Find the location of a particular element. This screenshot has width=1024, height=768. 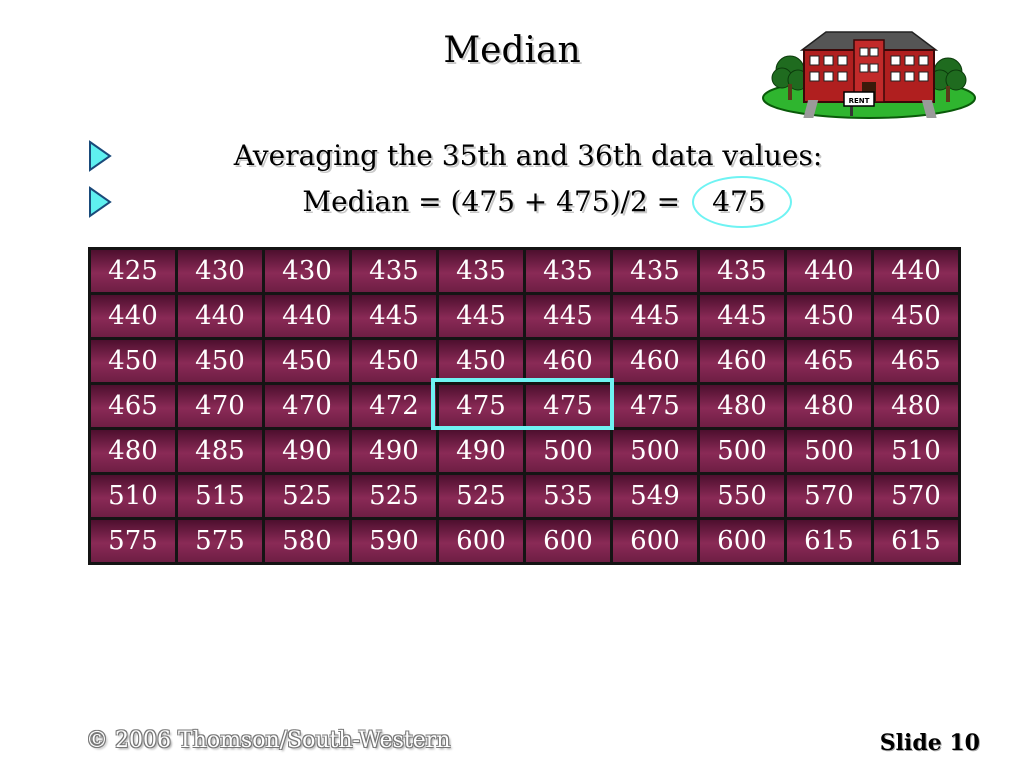

table-cell: 580 is located at coordinates (307, 541).